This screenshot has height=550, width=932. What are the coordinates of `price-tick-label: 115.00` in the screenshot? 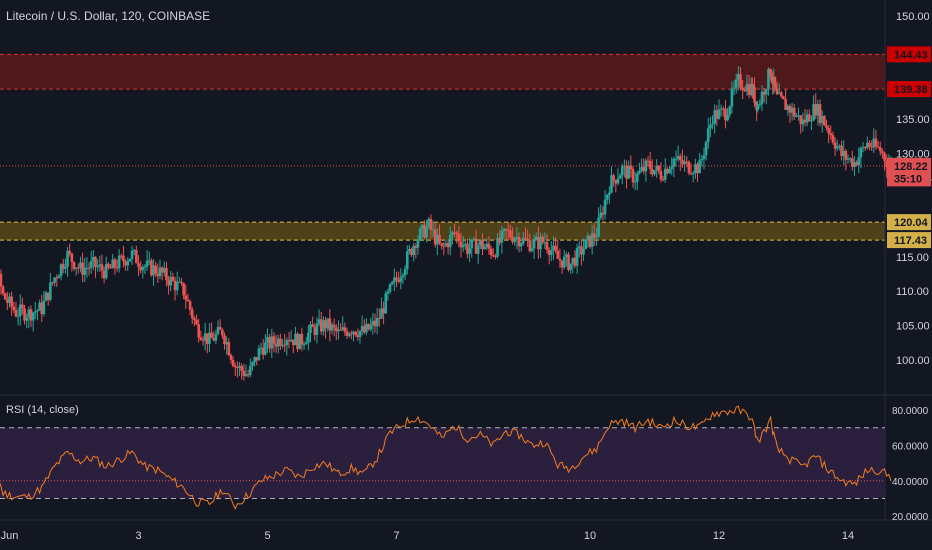 It's located at (912, 258).